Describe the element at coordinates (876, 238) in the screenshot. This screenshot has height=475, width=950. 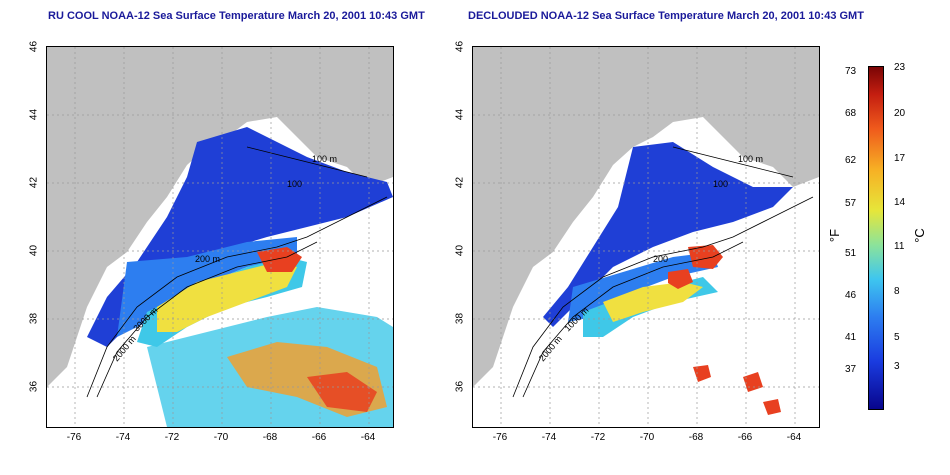
I see `temperature-colorbar` at that location.